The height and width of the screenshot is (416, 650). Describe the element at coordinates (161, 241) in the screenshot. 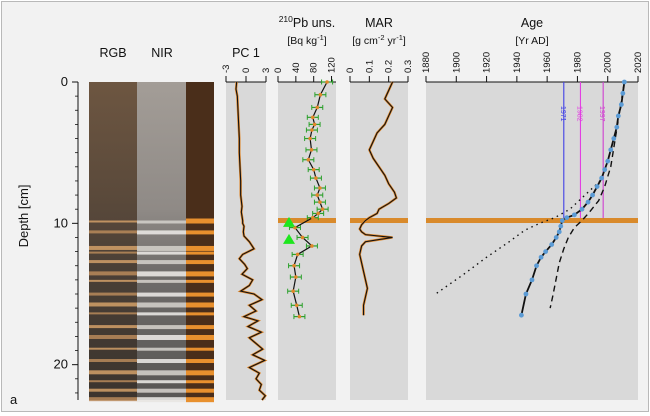

I see `nir-core-image` at that location.